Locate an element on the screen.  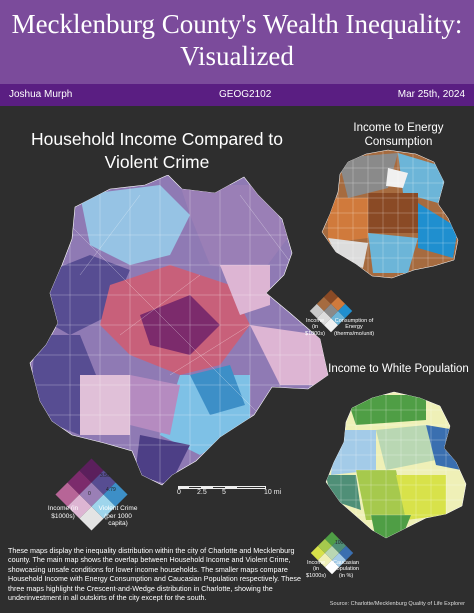
publish-date: Mar 25th, 2024 is located at coordinates (431, 94).